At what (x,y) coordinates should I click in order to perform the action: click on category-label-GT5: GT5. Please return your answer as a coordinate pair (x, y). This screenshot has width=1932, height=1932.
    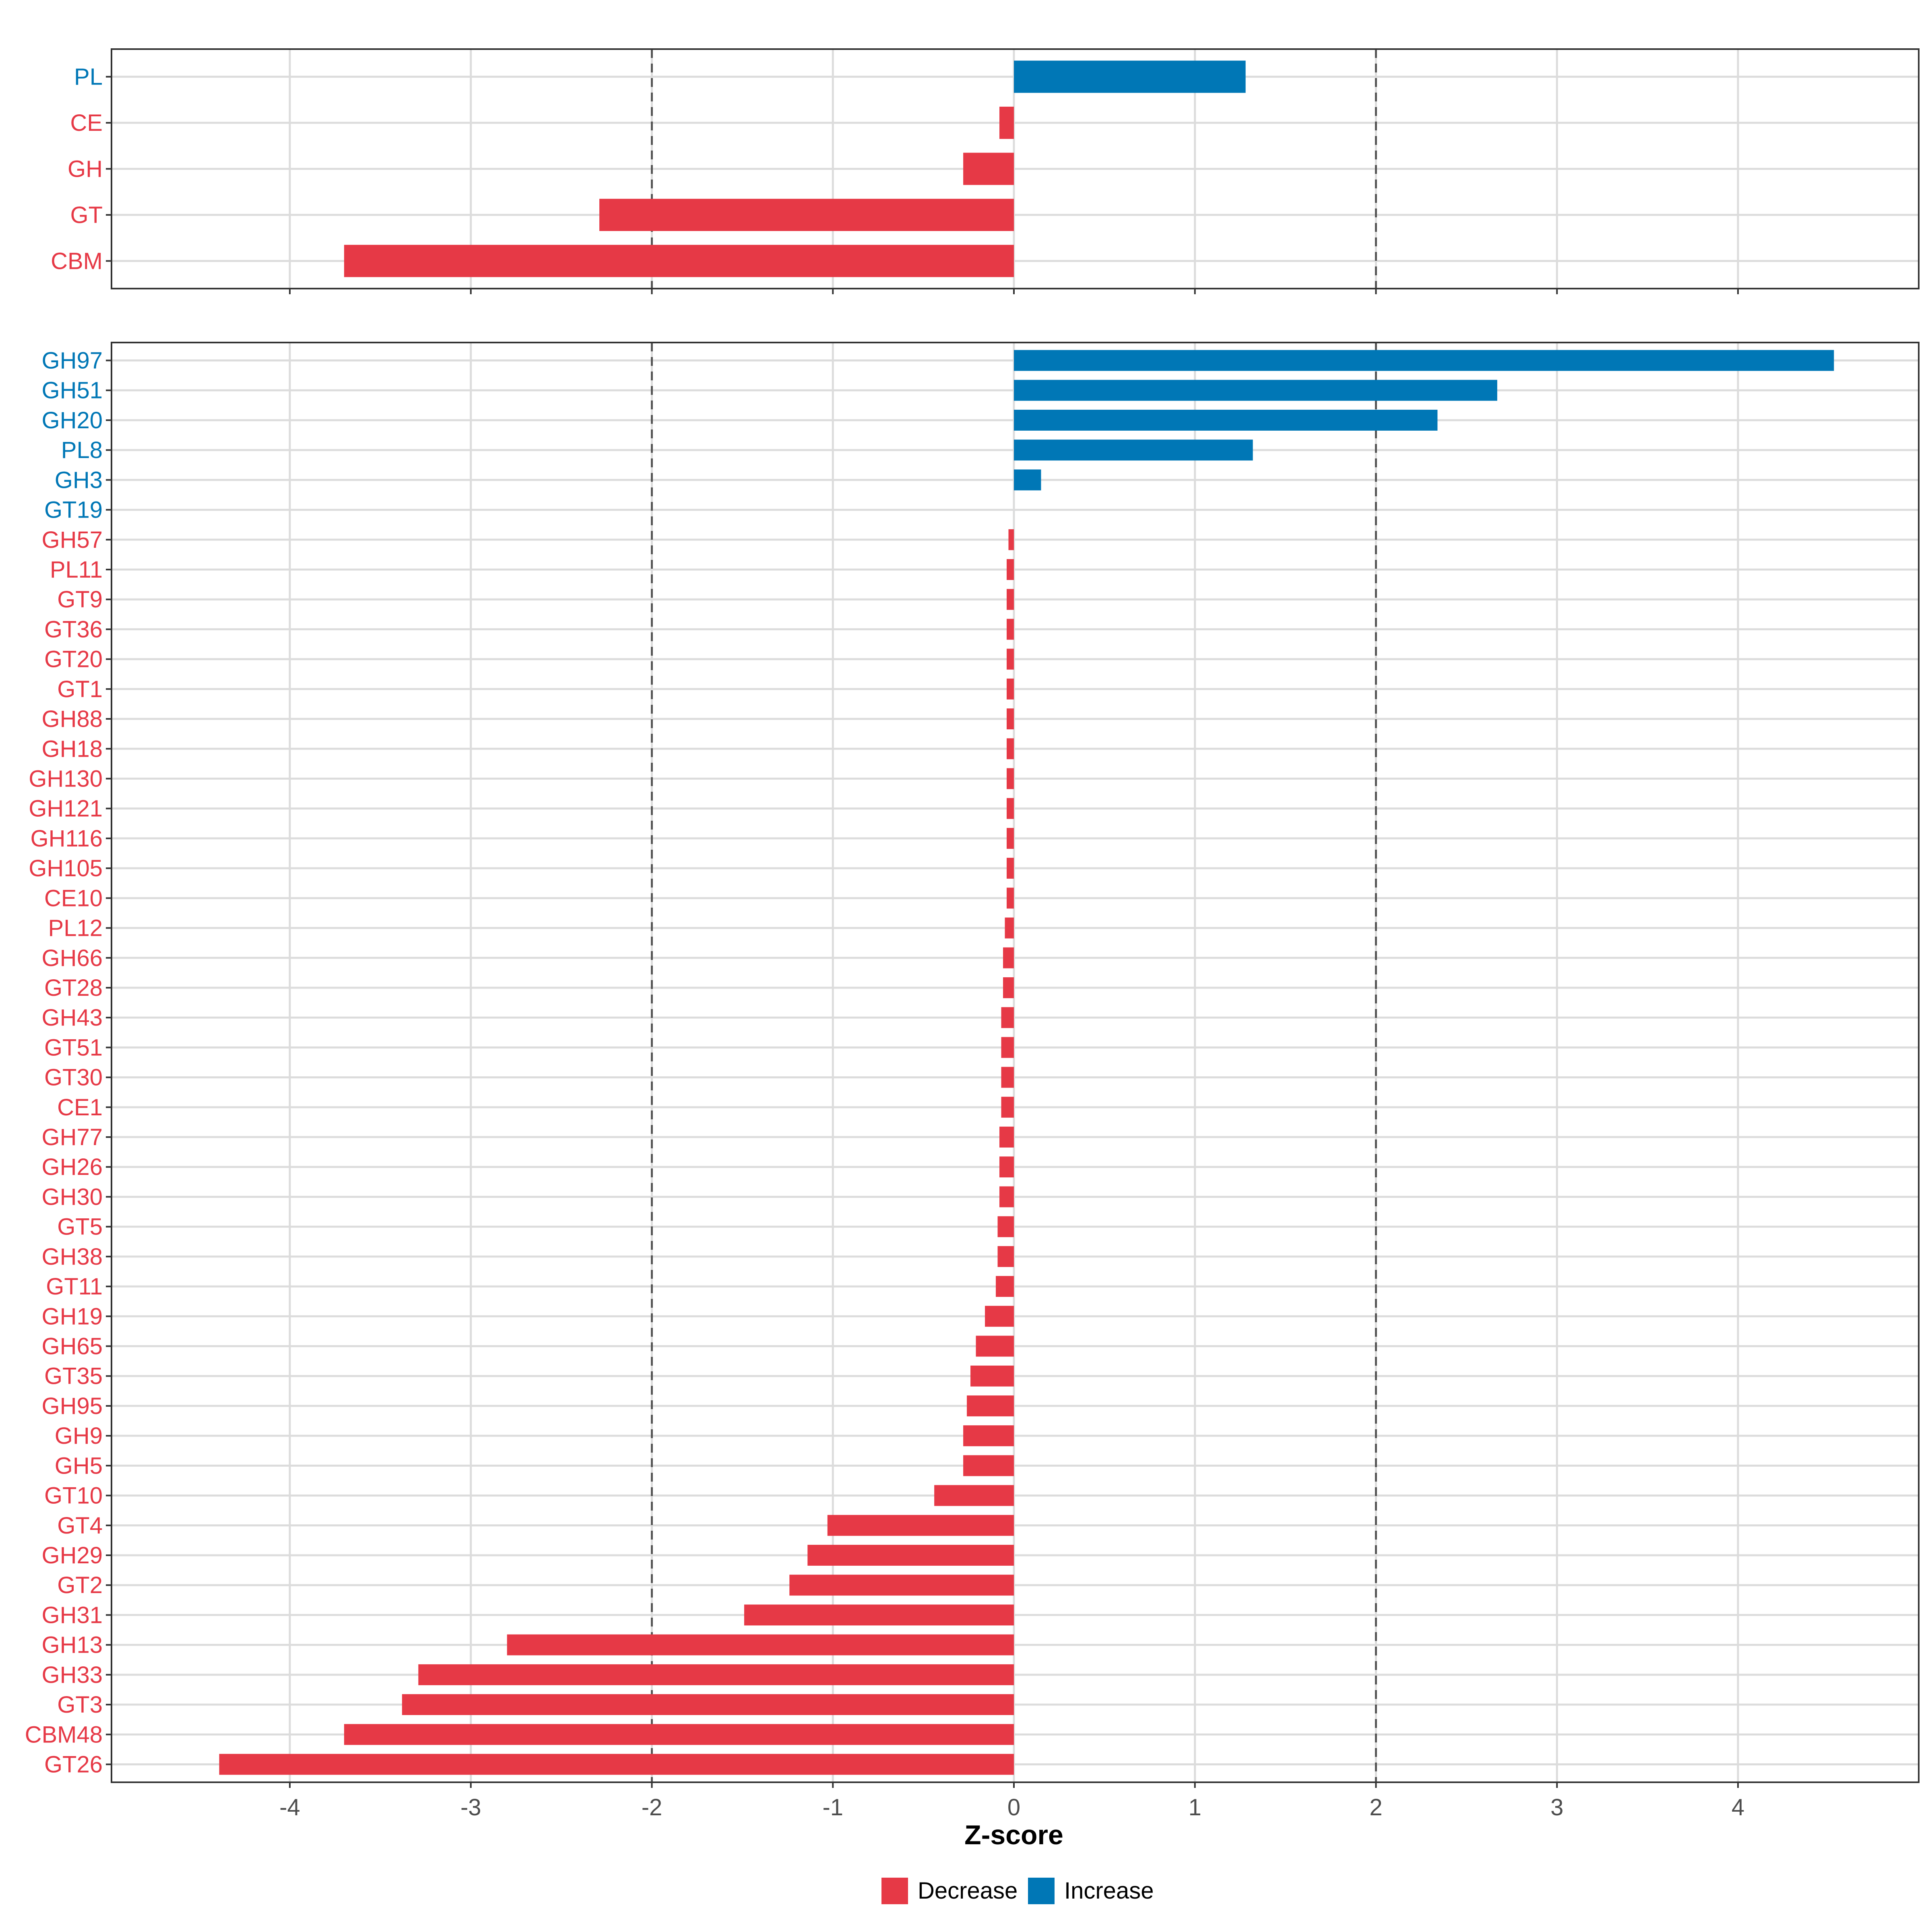
    Looking at the image, I should click on (80, 1227).